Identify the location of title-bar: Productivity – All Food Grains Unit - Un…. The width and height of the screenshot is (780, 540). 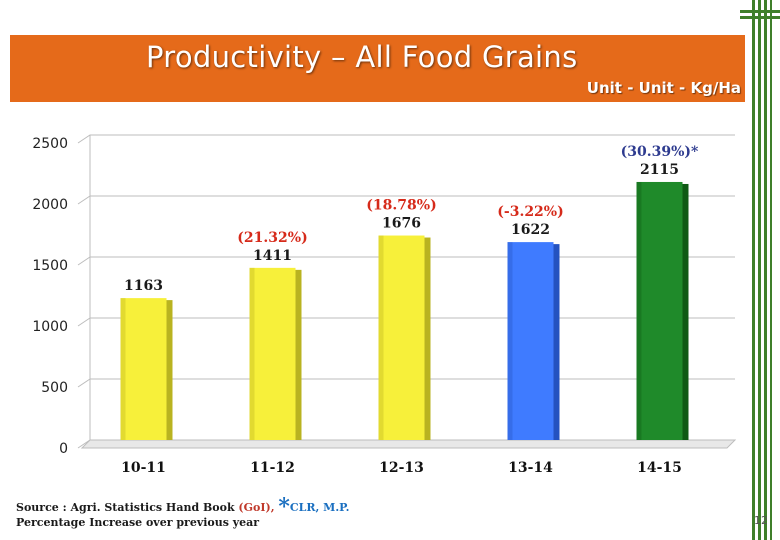
(377, 68).